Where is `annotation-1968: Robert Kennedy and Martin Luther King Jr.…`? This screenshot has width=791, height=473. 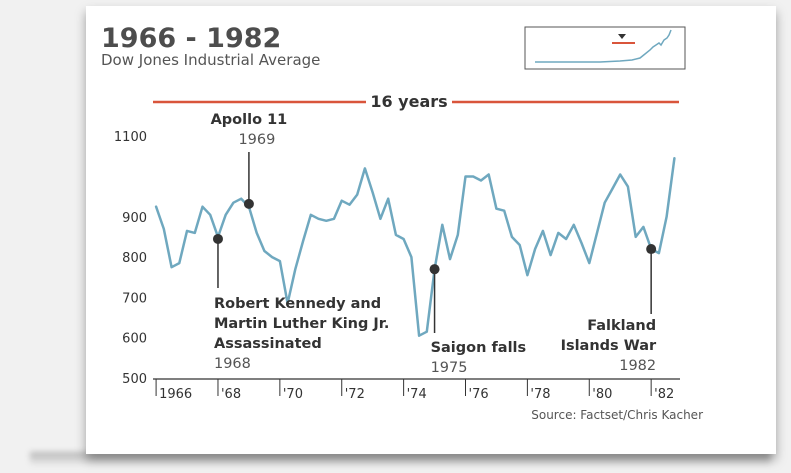
annotation-1968: Robert Kennedy and Martin Luther King Jr.… is located at coordinates (300, 302).